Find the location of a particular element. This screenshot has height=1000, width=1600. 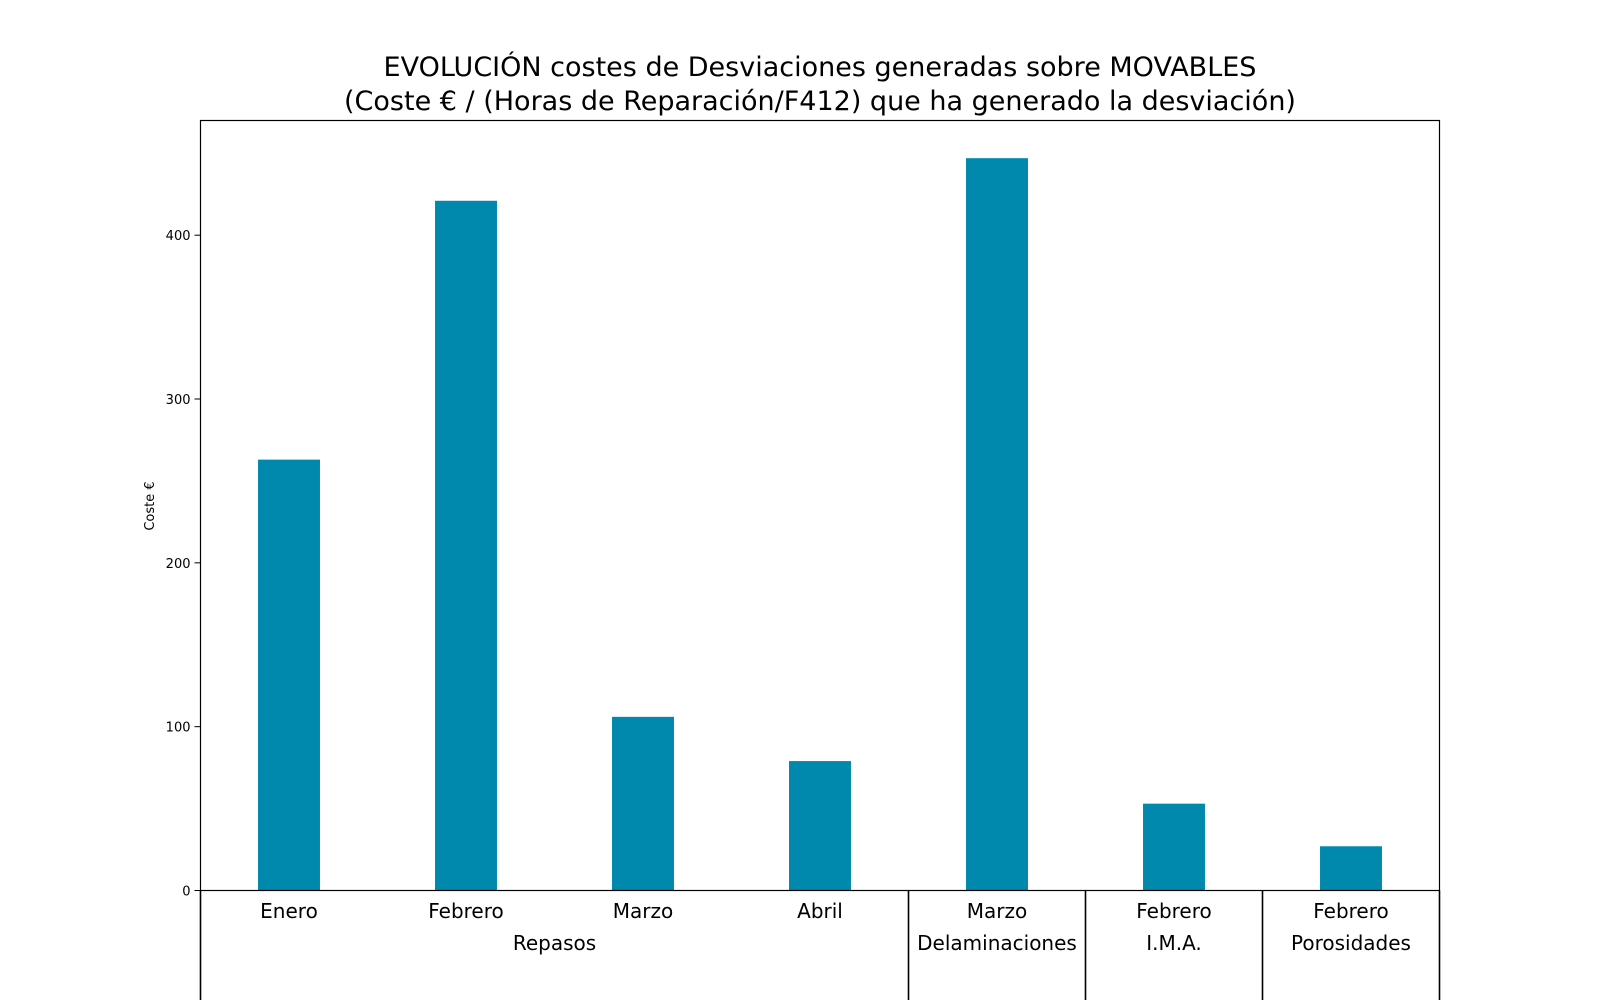

x-group-label-3: Porosidades is located at coordinates (1351, 943).